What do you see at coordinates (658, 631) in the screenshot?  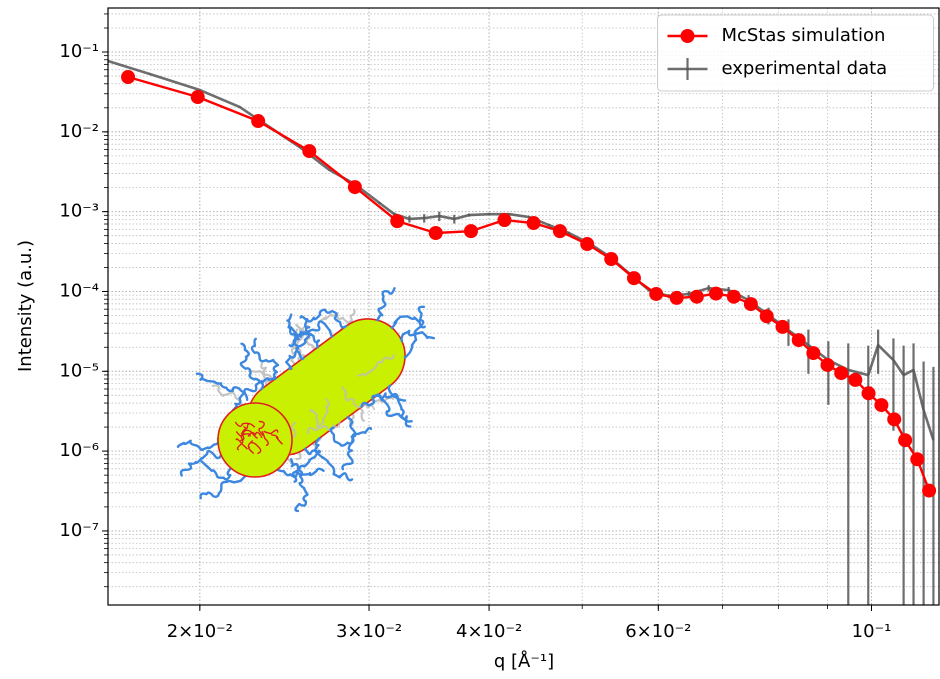 I see `x-tick-label: 6×10⁻²` at bounding box center [658, 631].